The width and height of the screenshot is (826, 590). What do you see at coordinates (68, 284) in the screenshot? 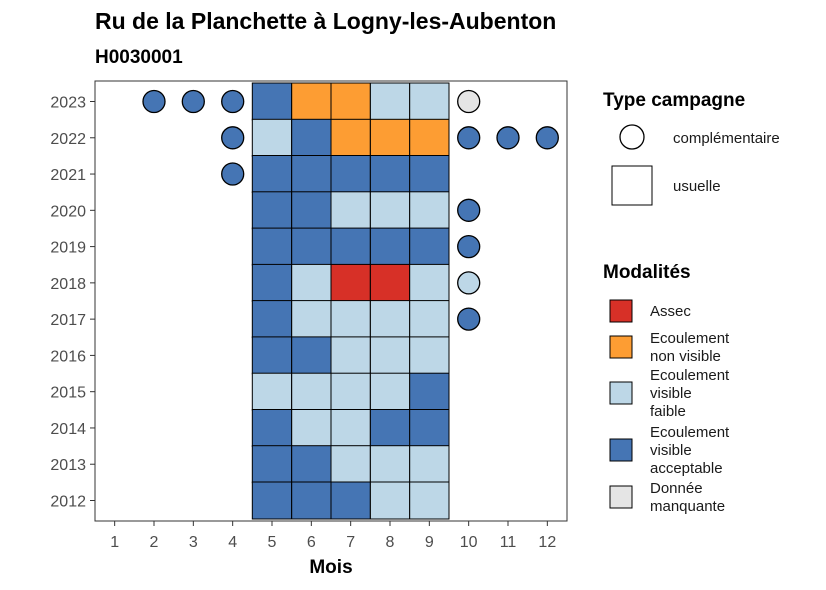
I see `y-tick-label: 2018` at bounding box center [68, 284].